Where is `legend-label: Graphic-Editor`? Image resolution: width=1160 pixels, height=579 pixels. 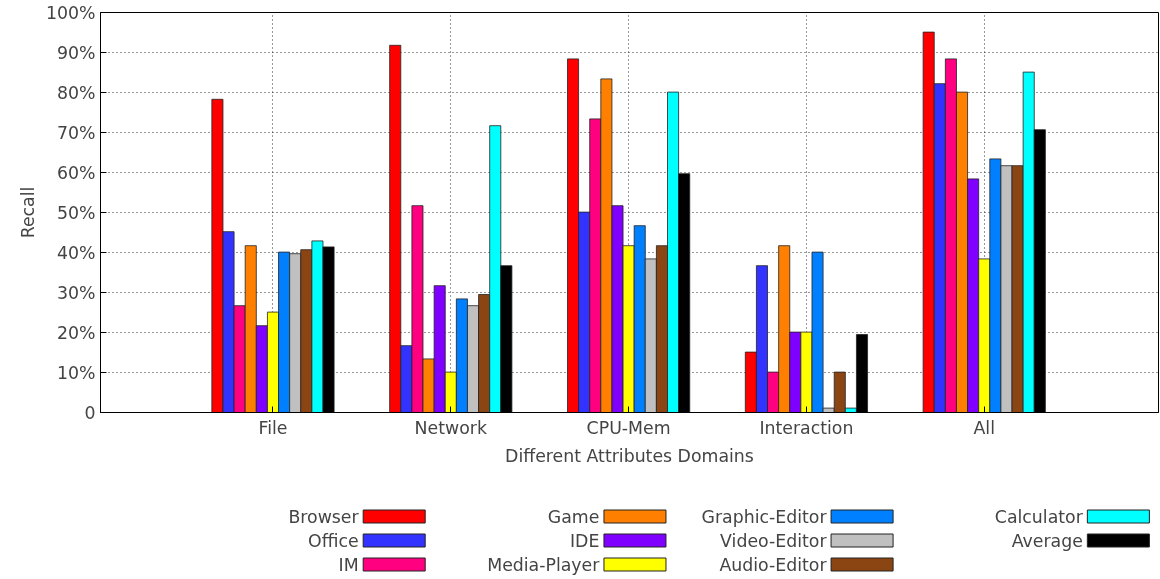 legend-label: Graphic-Editor is located at coordinates (764, 516).